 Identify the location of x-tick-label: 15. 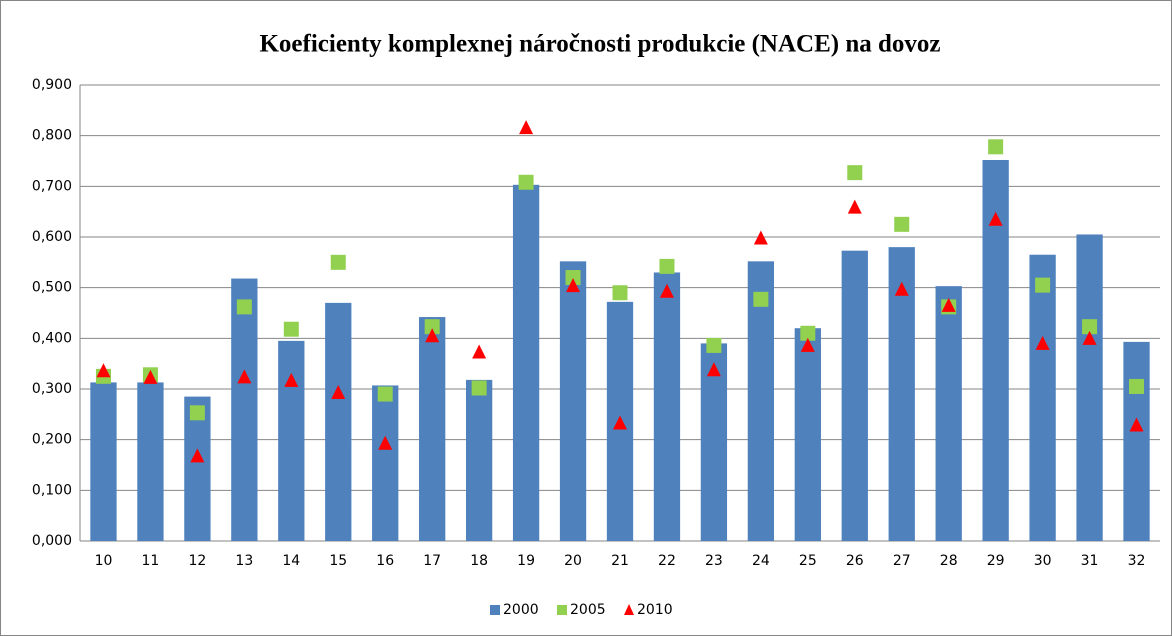
(338, 561).